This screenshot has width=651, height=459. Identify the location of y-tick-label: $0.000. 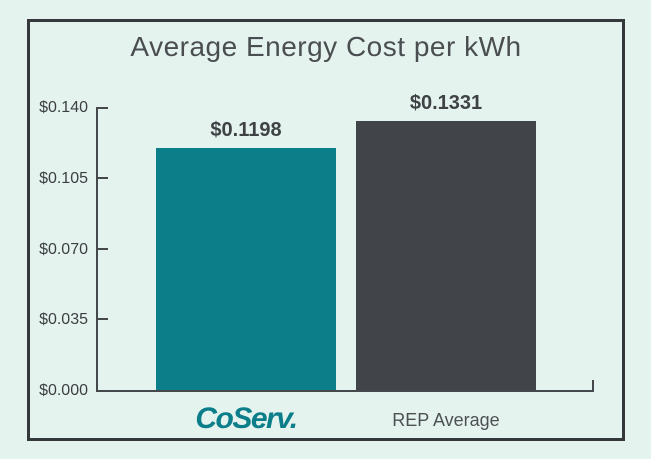
(63, 390).